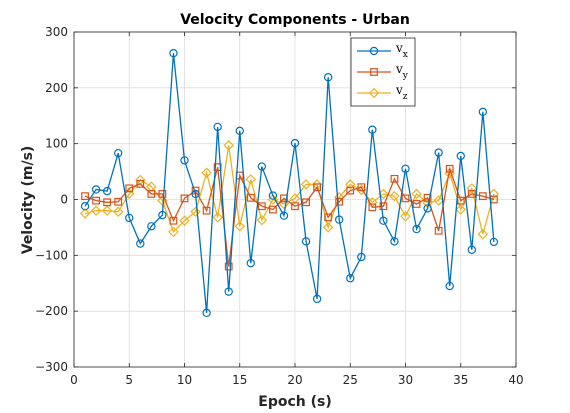  Describe the element at coordinates (405, 55) in the screenshot. I see `legend-subscript: x` at that location.